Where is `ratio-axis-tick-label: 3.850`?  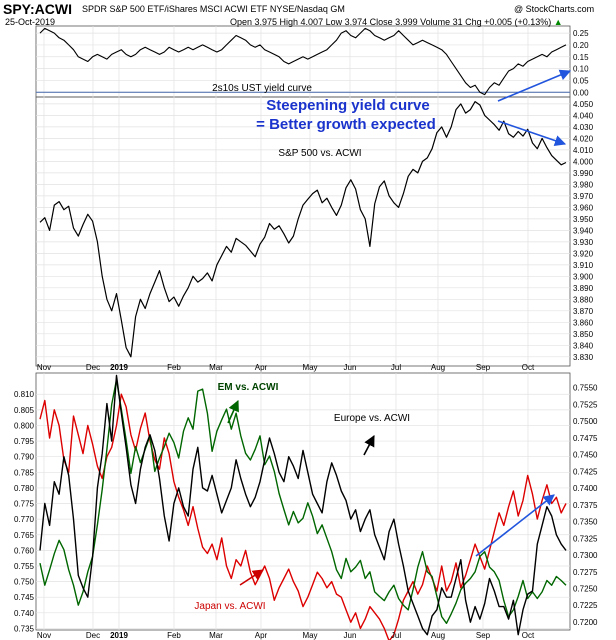 ratio-axis-tick-label: 3.850 is located at coordinates (583, 334).